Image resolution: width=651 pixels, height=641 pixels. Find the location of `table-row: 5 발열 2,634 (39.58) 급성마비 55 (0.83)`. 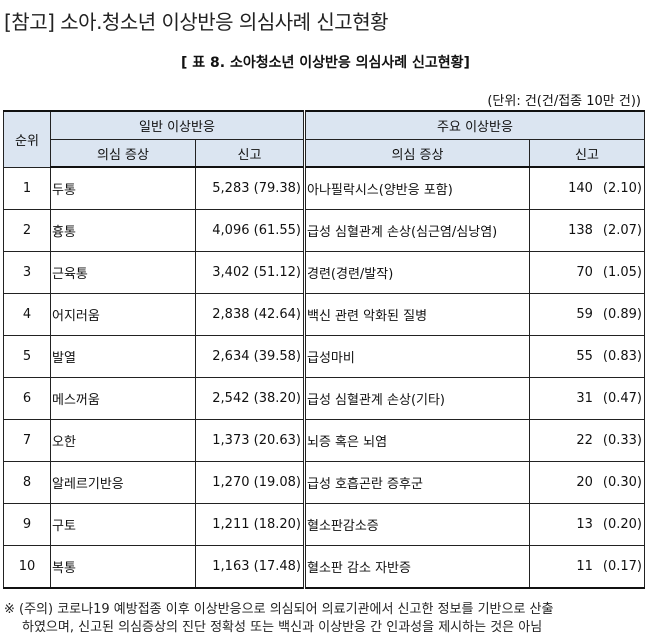

table-row: 5 발열 2,634 (39.58) 급성마비 55 (0.83) is located at coordinates (324, 356).